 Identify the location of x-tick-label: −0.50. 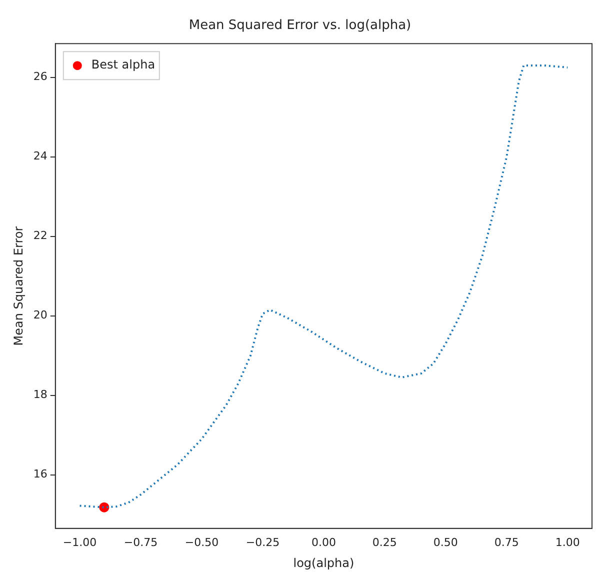
(201, 542).